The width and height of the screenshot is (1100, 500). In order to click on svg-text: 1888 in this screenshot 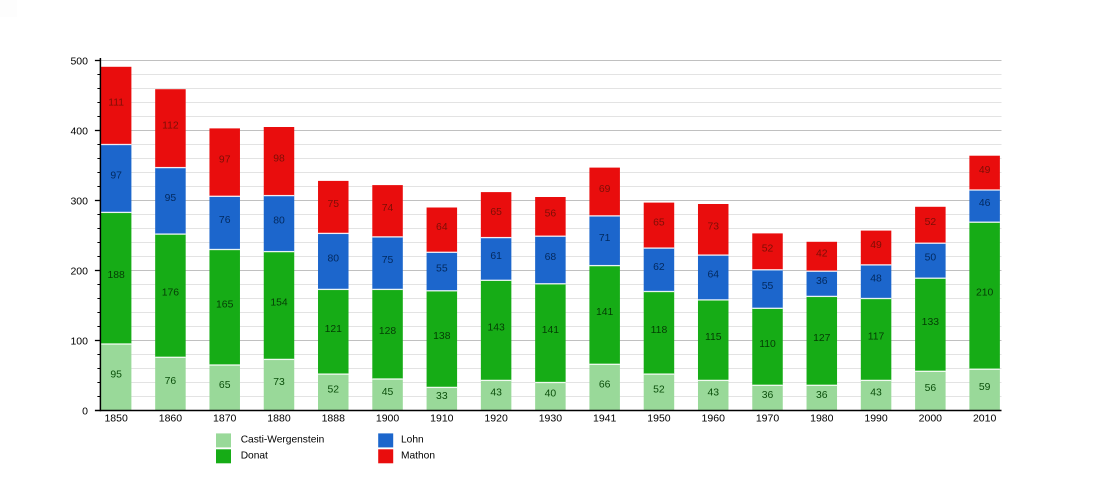, I will do `click(334, 419)`.